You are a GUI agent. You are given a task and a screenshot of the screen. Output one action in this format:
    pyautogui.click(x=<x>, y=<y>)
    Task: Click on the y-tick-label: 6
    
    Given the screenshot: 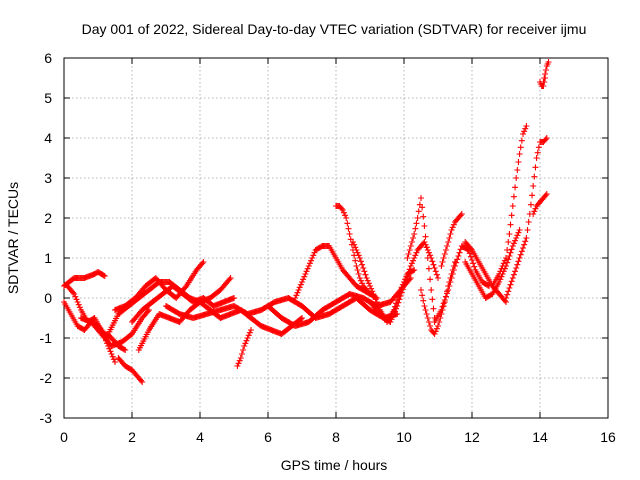 What is the action you would take?
    pyautogui.click(x=48, y=58)
    